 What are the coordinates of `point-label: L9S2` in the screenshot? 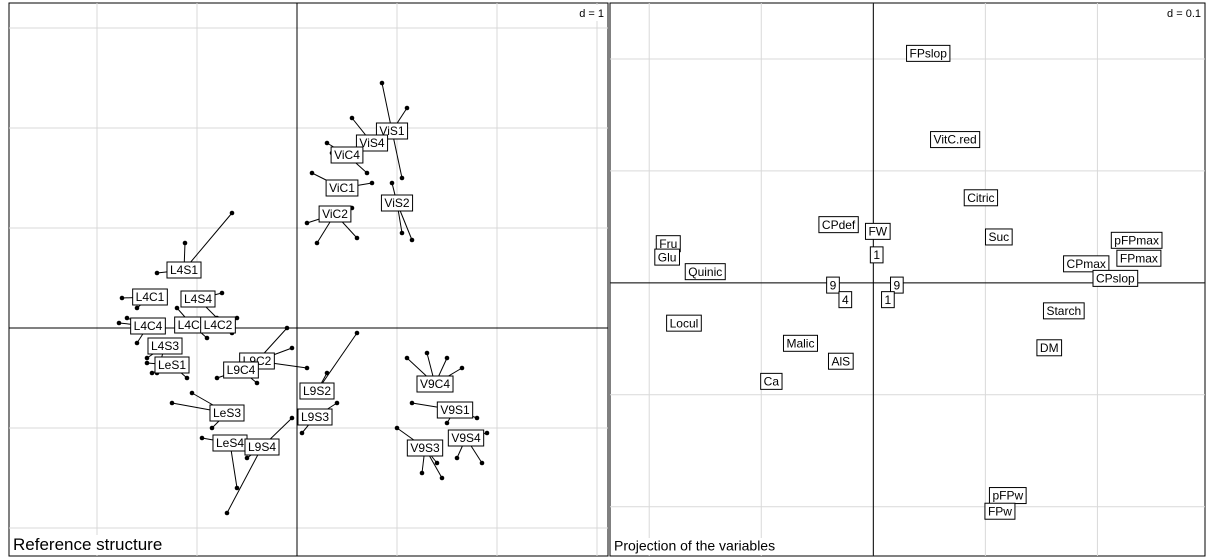 It's located at (317, 391).